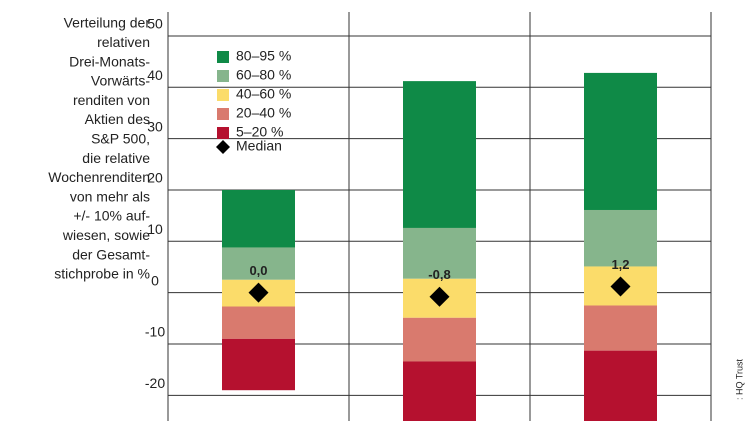 The height and width of the screenshot is (421, 750). I want to click on legend-label: Median, so click(259, 146).